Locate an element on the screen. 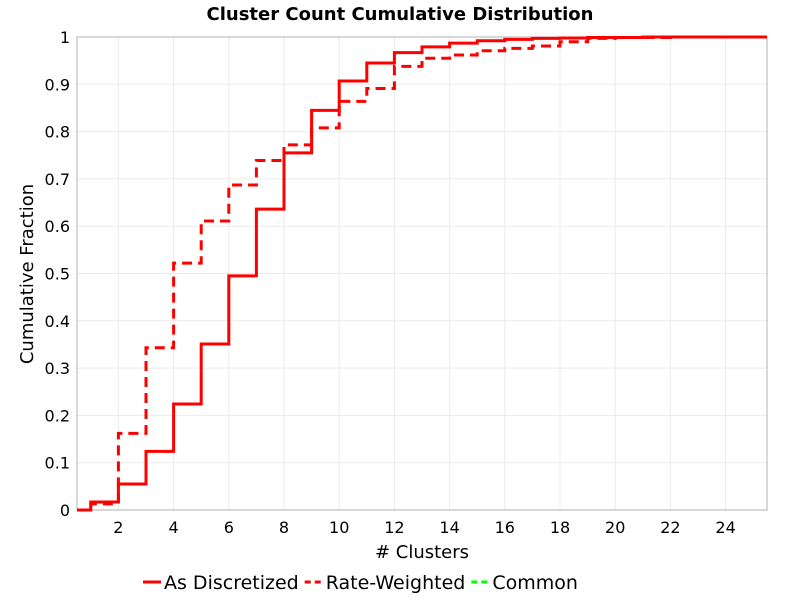 The image size is (800, 600). x-axis-label: # Clusters is located at coordinates (422, 552).